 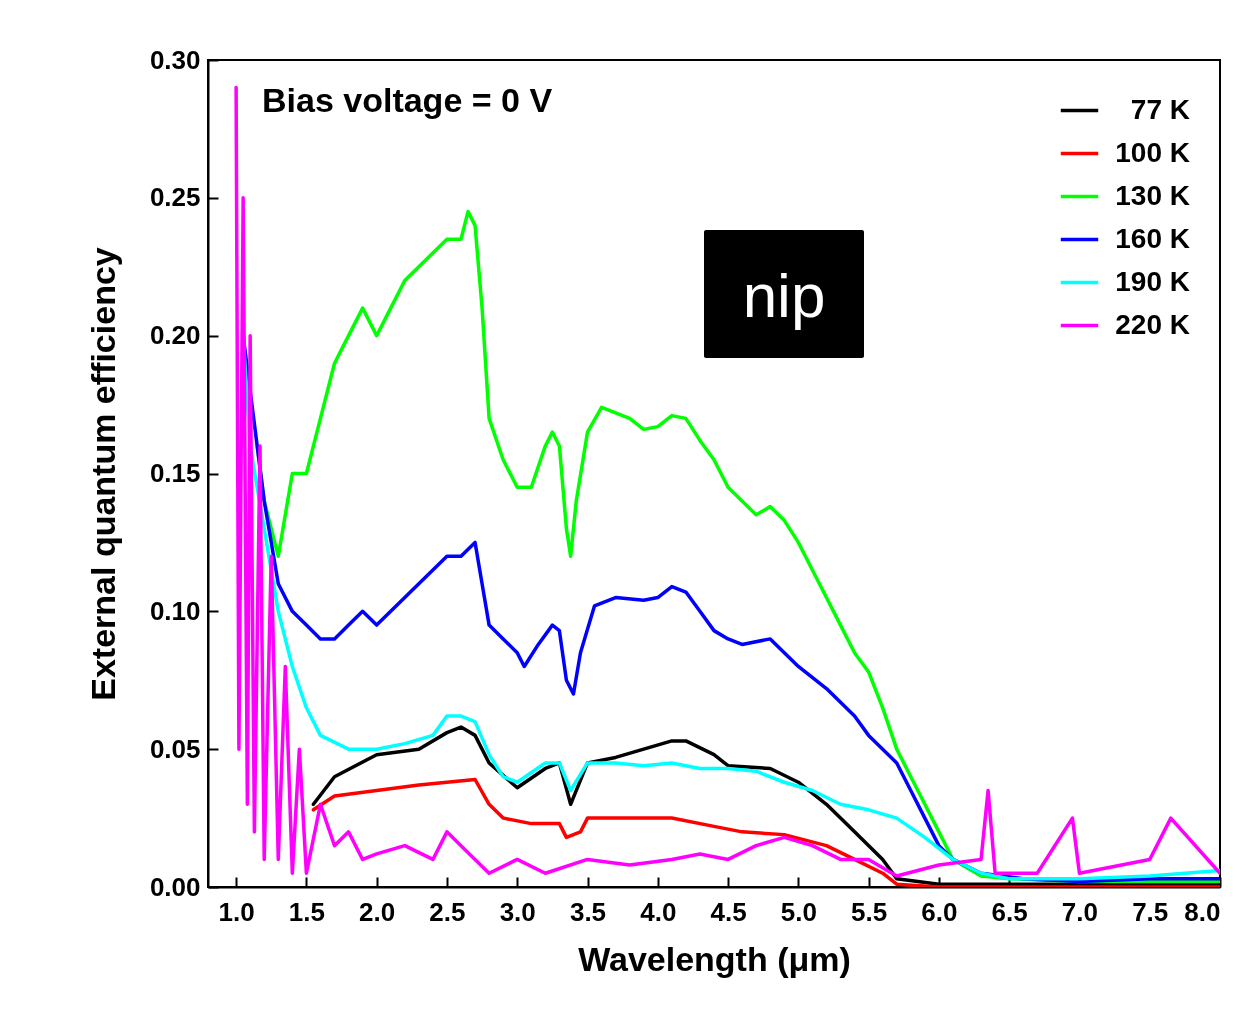 I want to click on y-tick-label: 0.10, so click(x=175, y=610).